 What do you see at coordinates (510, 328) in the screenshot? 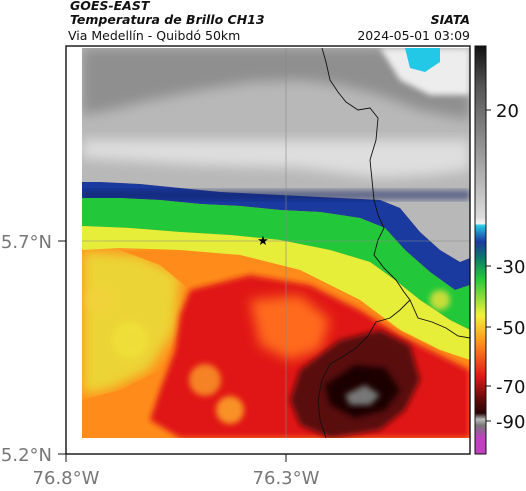
I see `colorbar-label-minus50: -50` at bounding box center [510, 328].